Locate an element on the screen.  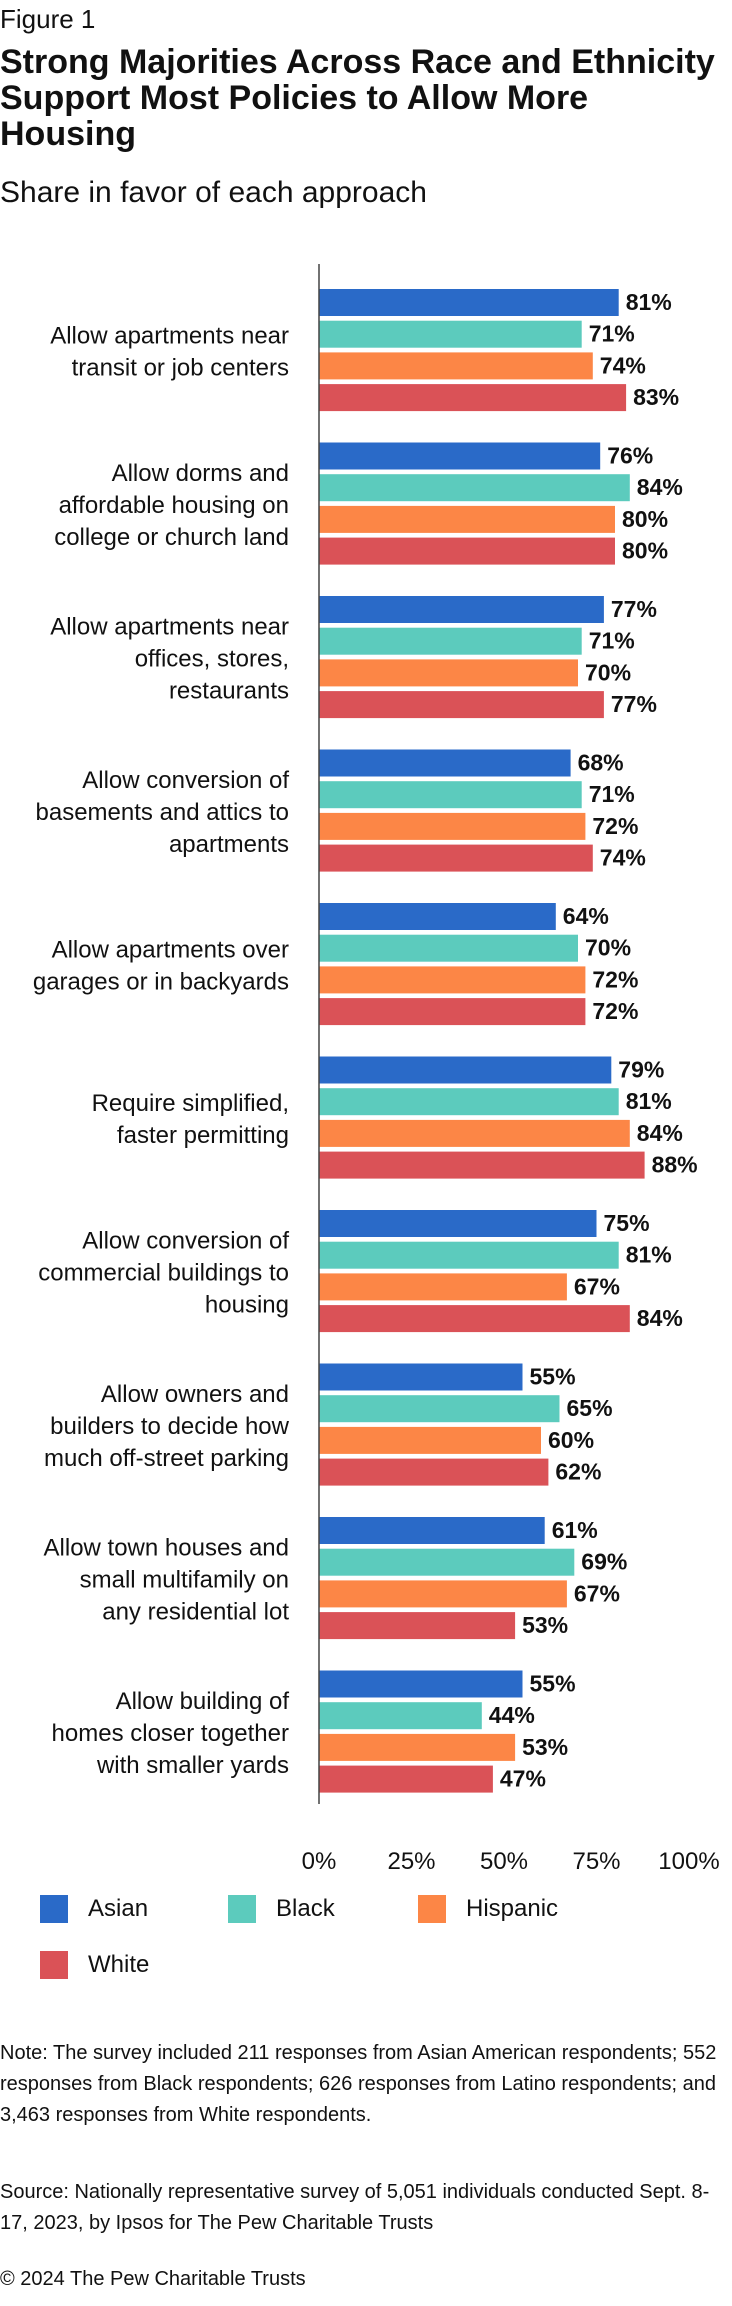
value-label-asian-6: 79% is located at coordinates (641, 1070).